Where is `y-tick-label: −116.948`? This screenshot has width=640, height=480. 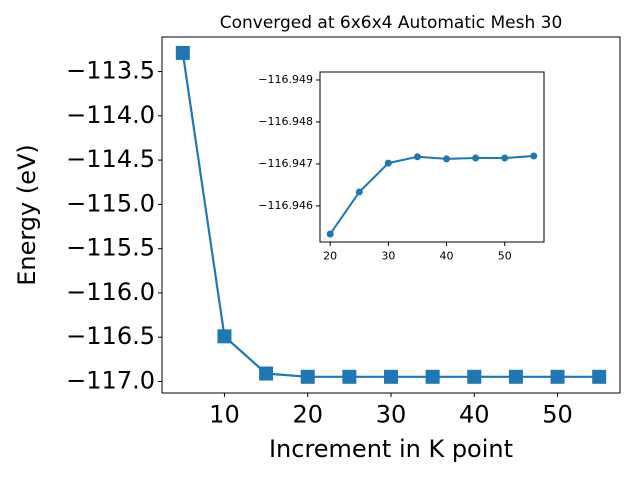 y-tick-label: −116.948 is located at coordinates (285, 121).